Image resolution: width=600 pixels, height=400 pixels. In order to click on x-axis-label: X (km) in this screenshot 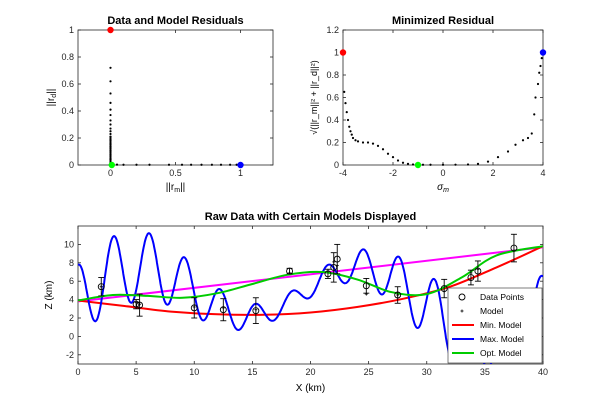, I will do `click(310, 388)`.